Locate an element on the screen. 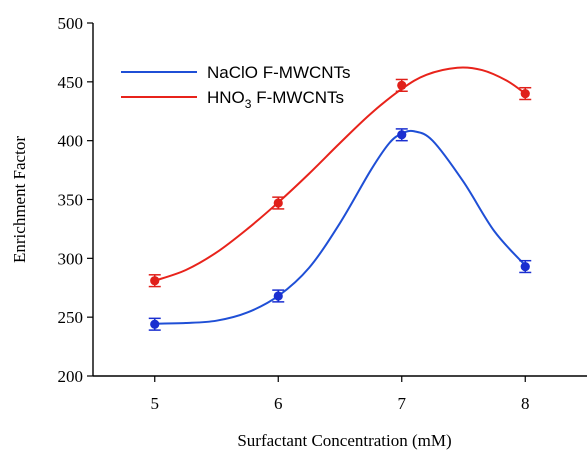 This screenshot has width=587, height=453. y-tick-label: 200 is located at coordinates (71, 376).